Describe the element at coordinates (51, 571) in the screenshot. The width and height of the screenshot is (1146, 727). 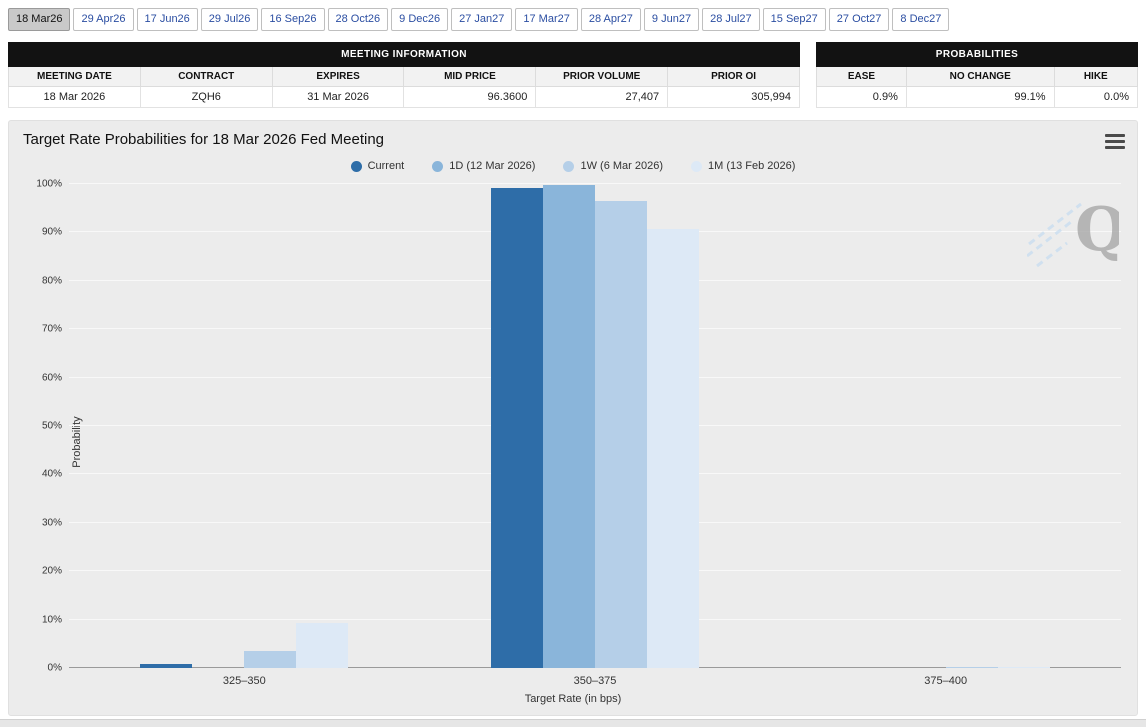
I see `y-tick-label: 20%` at that location.